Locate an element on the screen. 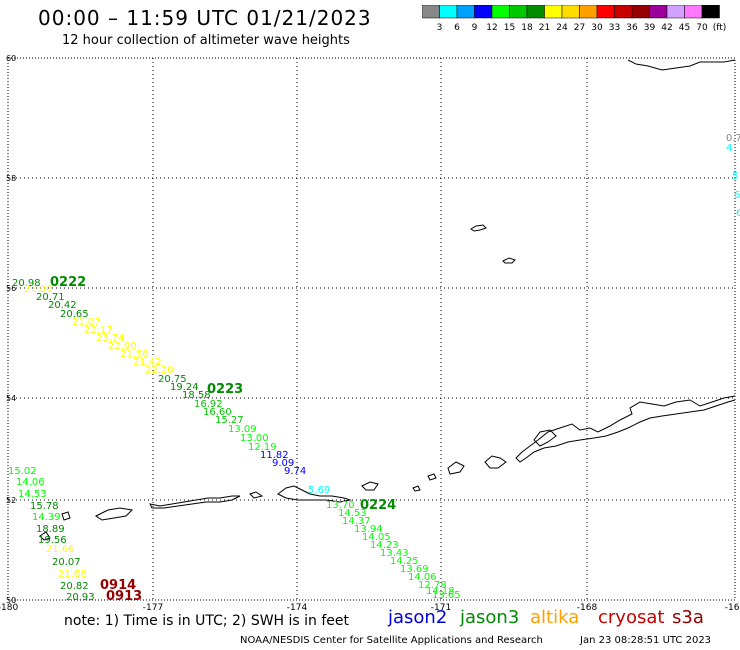  legend-item-cryosat: cryosat is located at coordinates (631, 617).